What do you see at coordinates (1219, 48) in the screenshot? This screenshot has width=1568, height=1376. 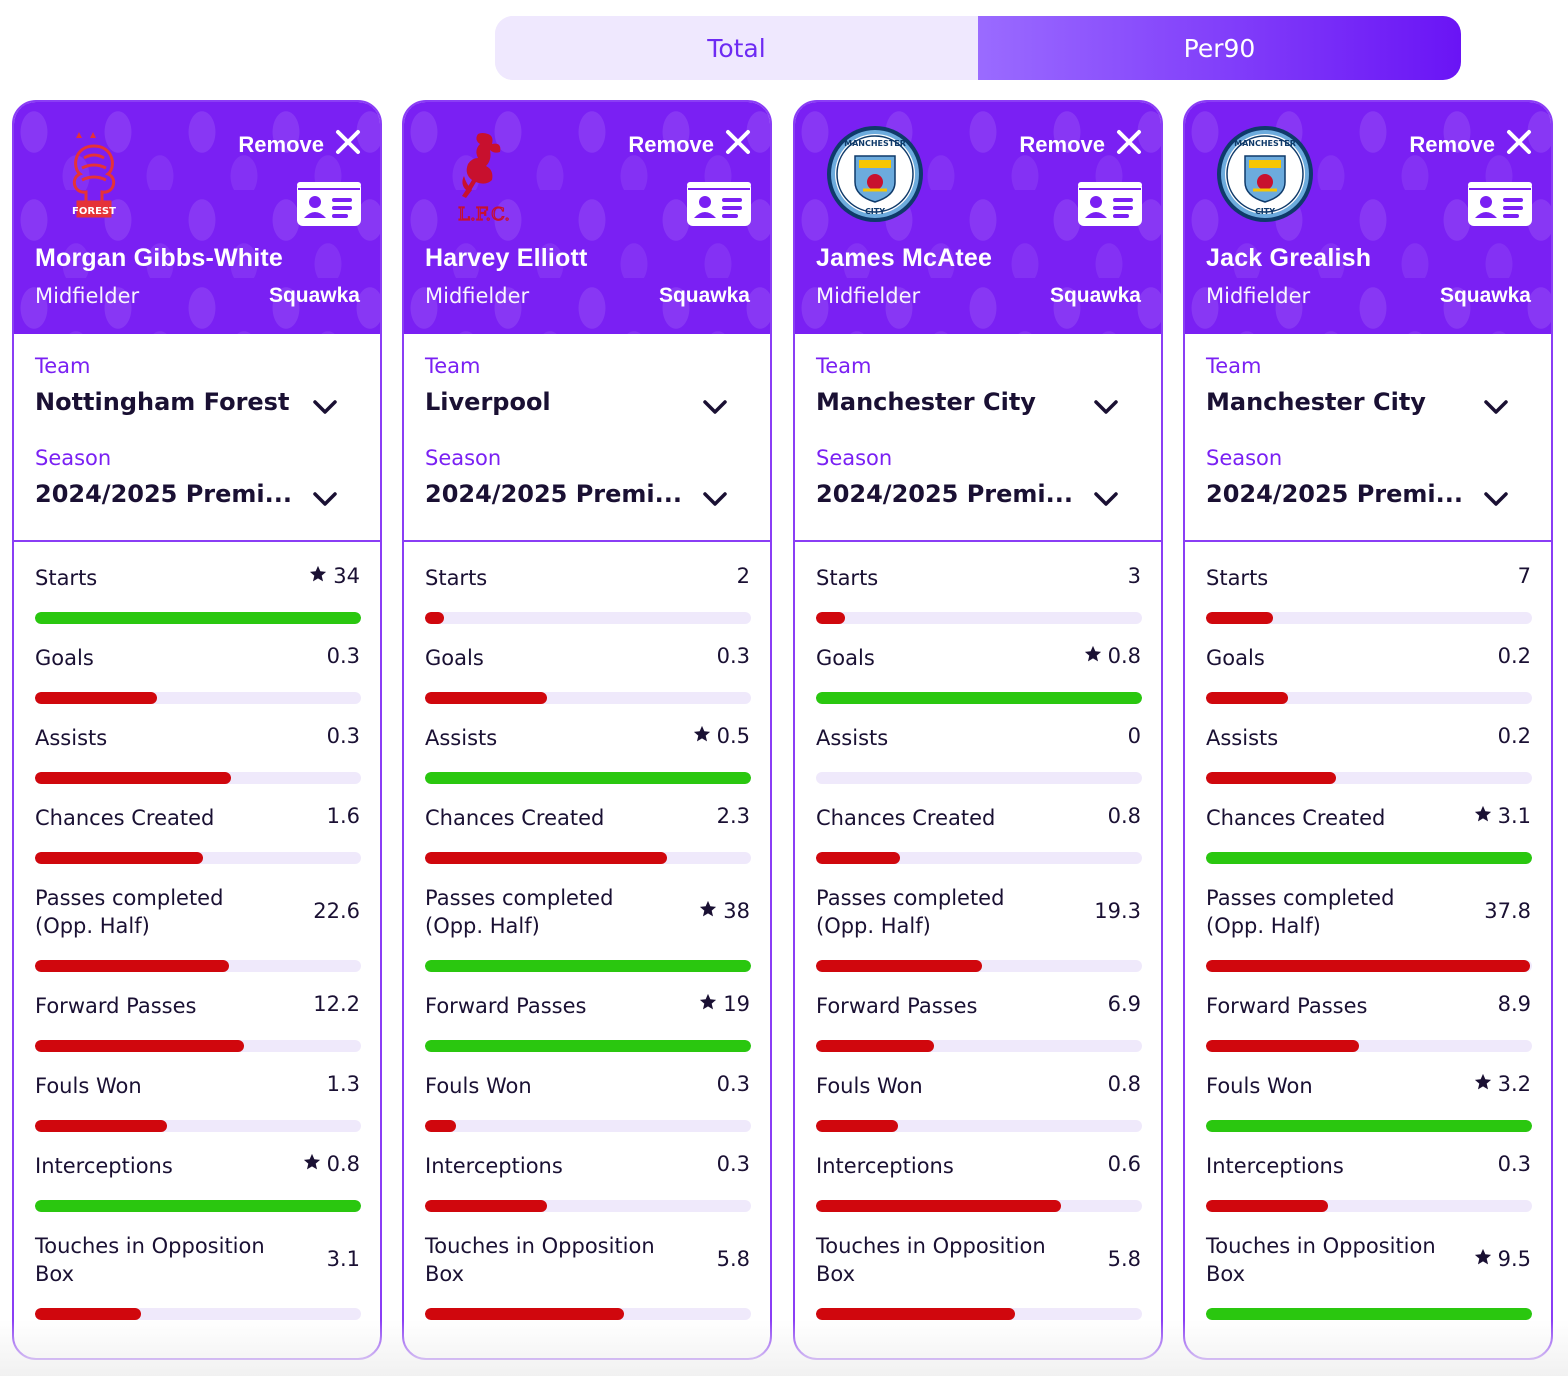 I see `toggle-per90-button: Per90` at bounding box center [1219, 48].